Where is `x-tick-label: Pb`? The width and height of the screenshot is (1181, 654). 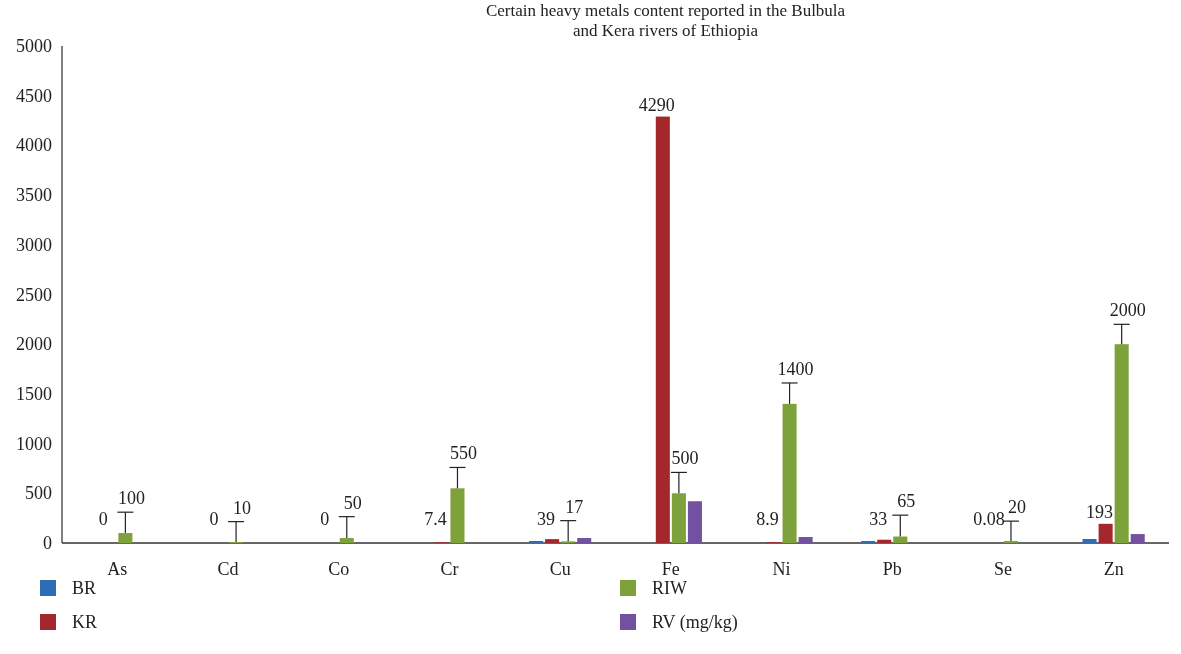
x-tick-label: Pb is located at coordinates (892, 569).